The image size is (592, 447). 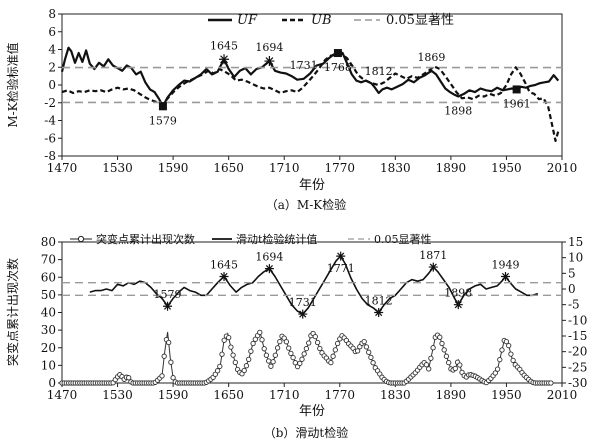 I want to click on y-tick-label: 6, so click(x=52, y=32).